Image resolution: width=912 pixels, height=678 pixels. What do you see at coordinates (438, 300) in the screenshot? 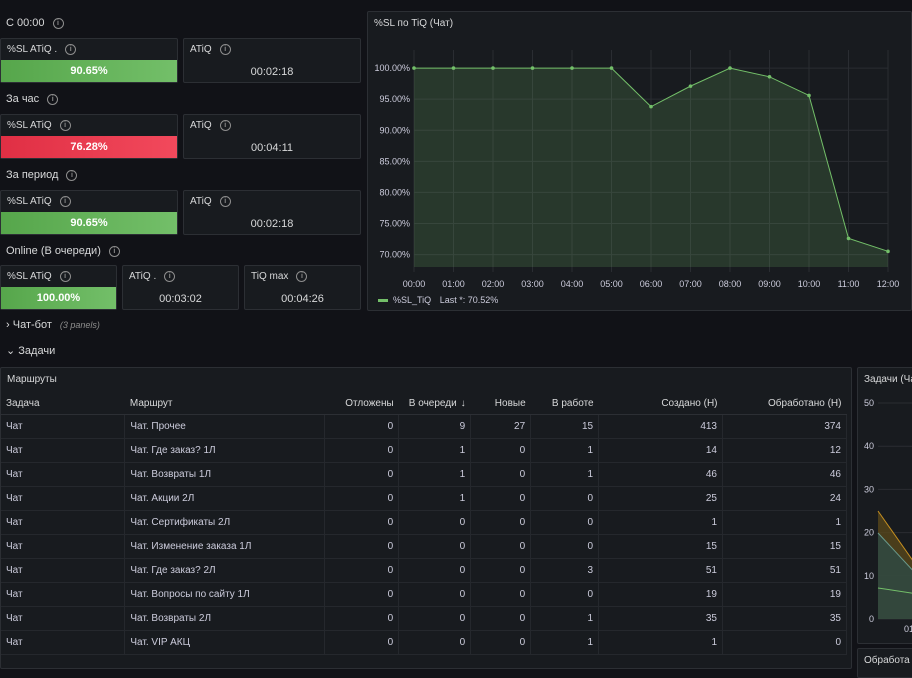
I see `chart-legend: %SL_TiQ Last *: 70.52%` at bounding box center [438, 300].